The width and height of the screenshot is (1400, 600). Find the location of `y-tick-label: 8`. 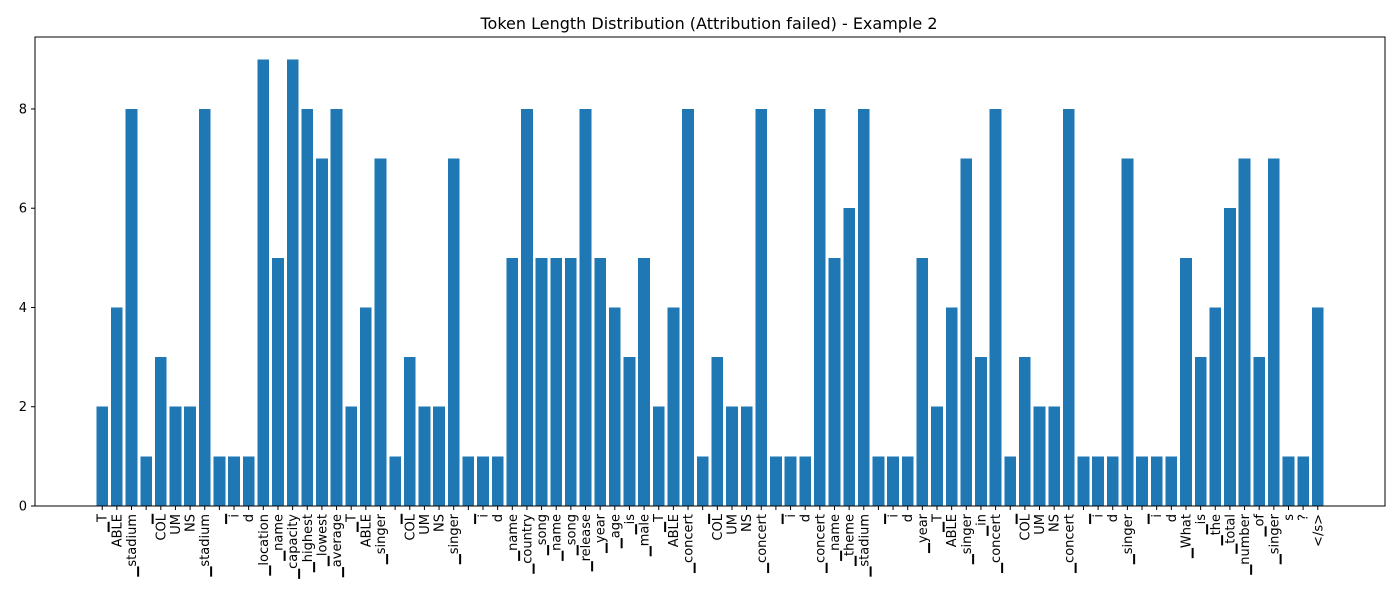

y-tick-label: 8 is located at coordinates (23, 109).